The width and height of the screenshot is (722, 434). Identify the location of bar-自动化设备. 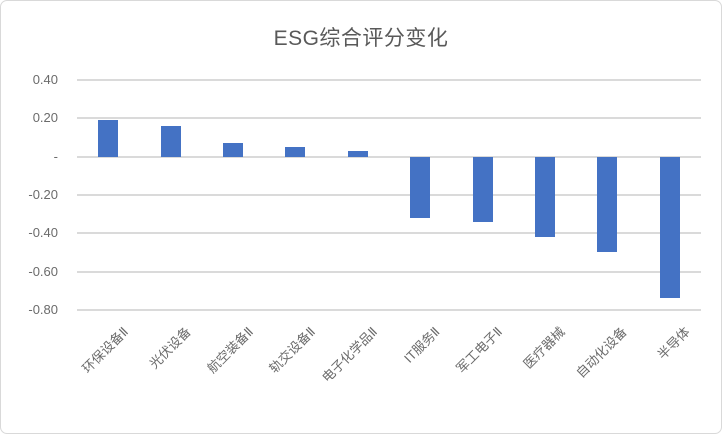
(607, 204).